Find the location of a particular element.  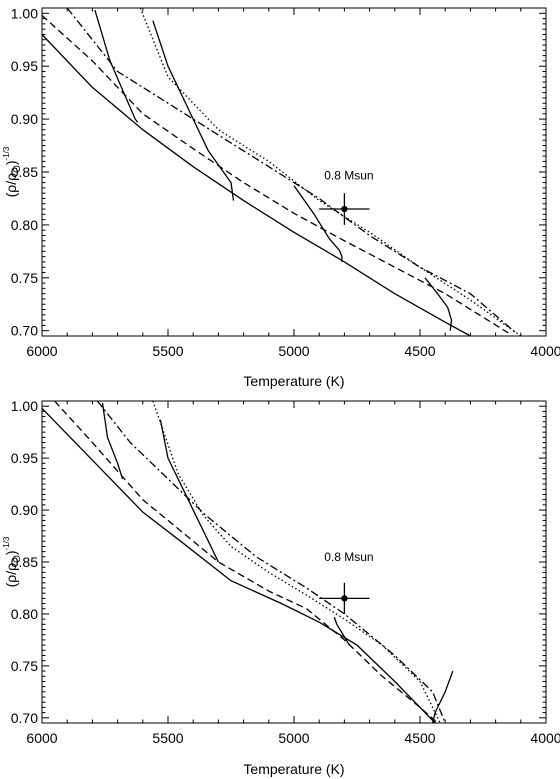

top-x-tick-label: 6000 is located at coordinates (41, 351).